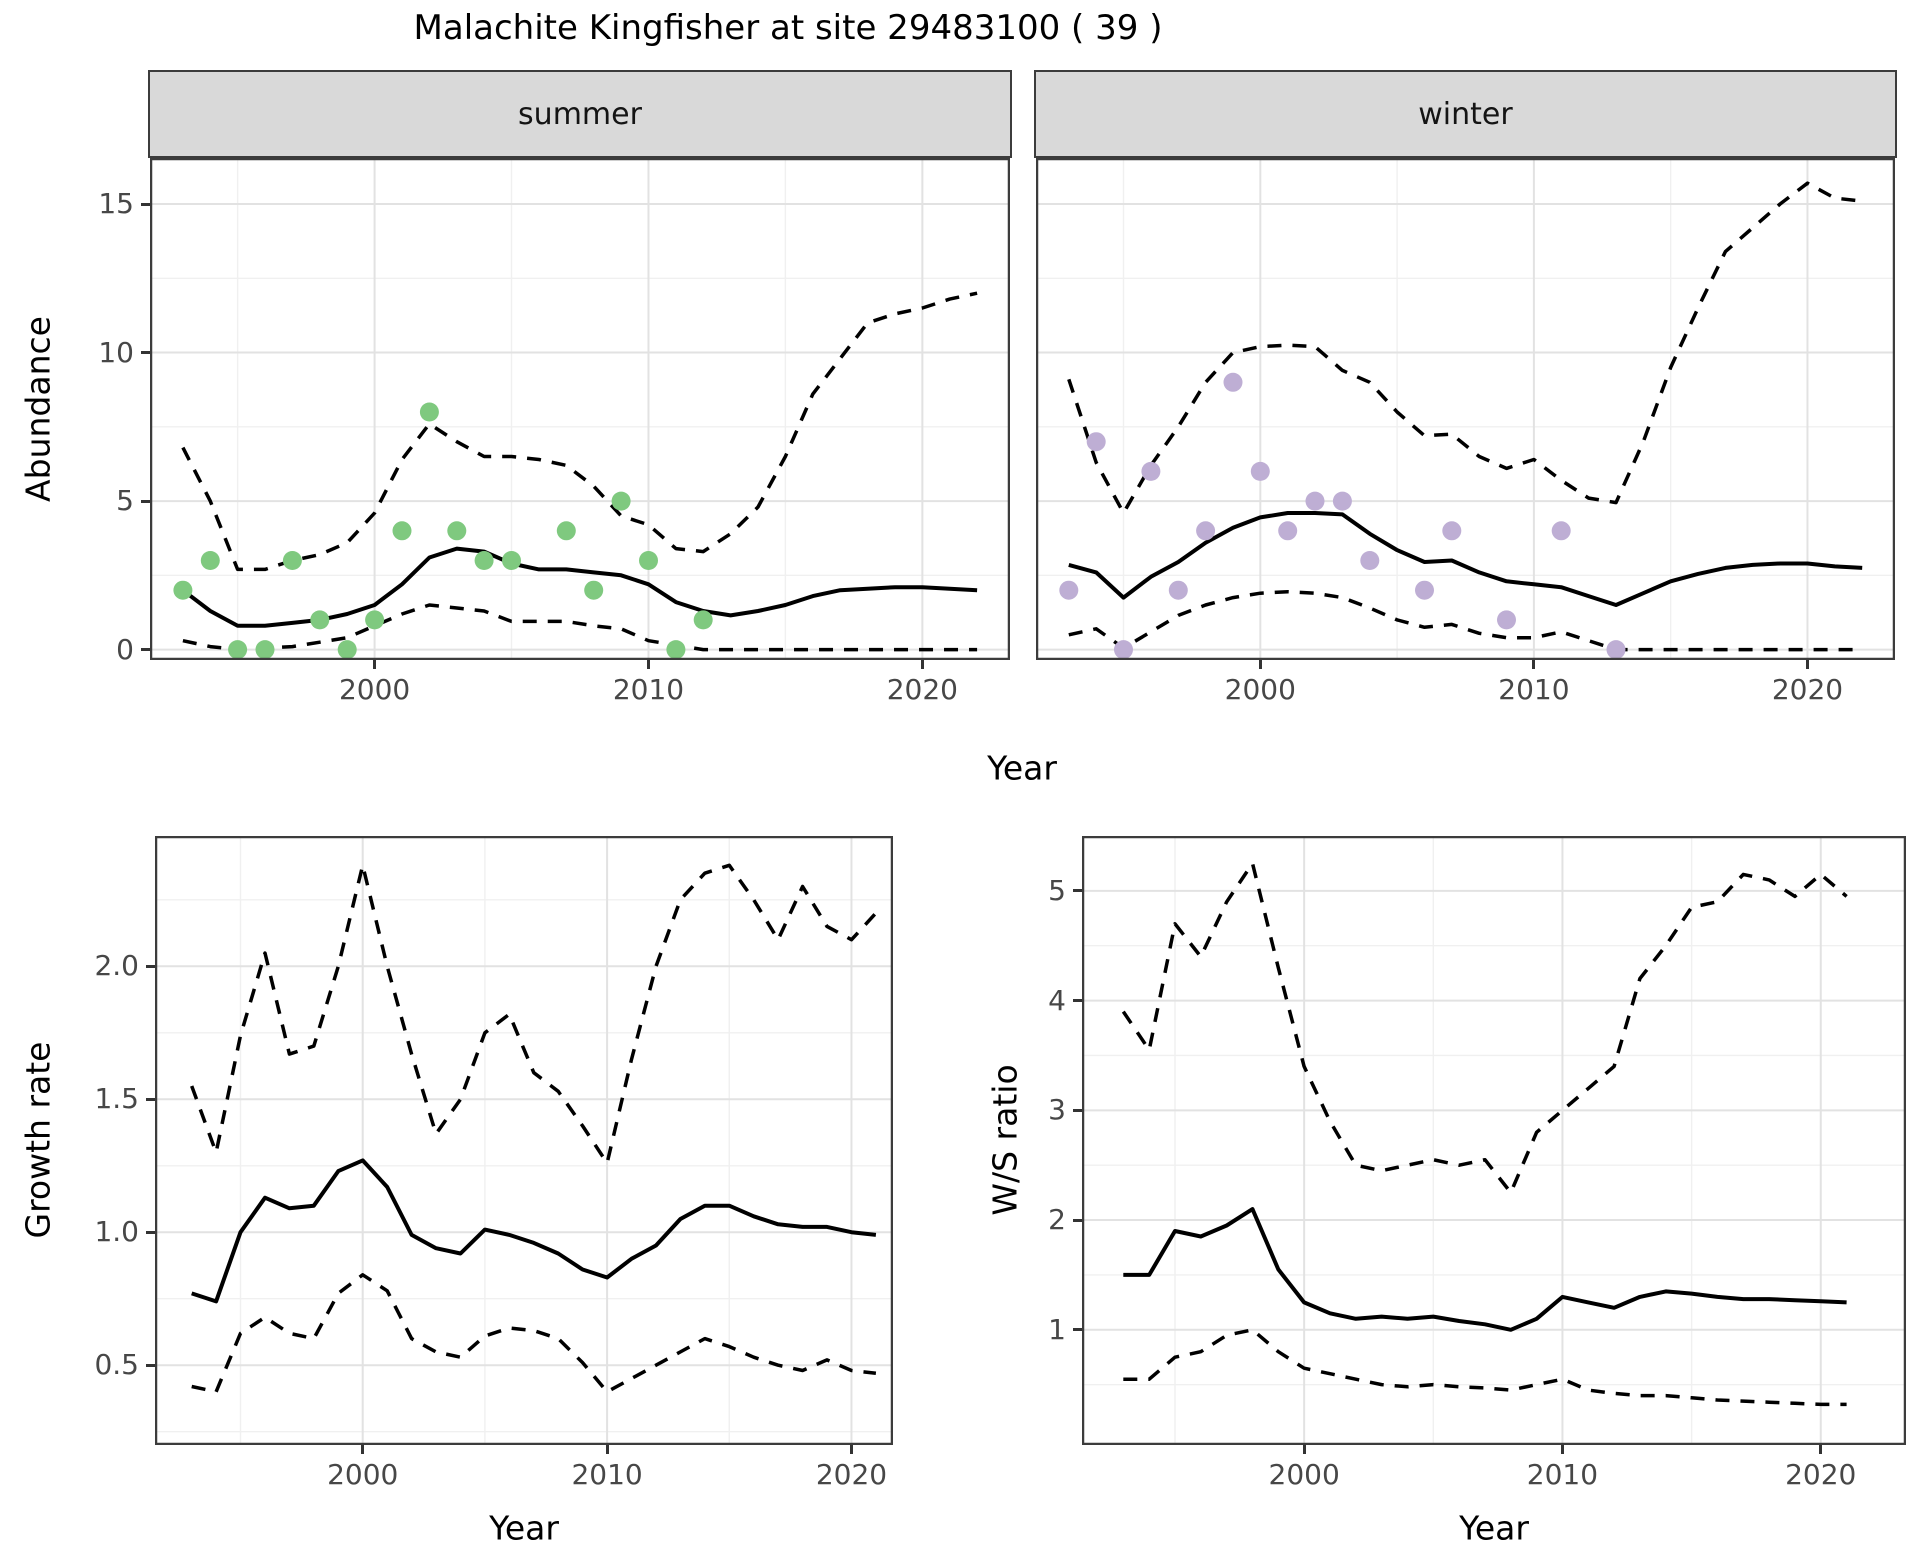 The width and height of the screenshot is (1920, 1560). Describe the element at coordinates (116, 204) in the screenshot. I see `y-tick-label: 15` at that location.